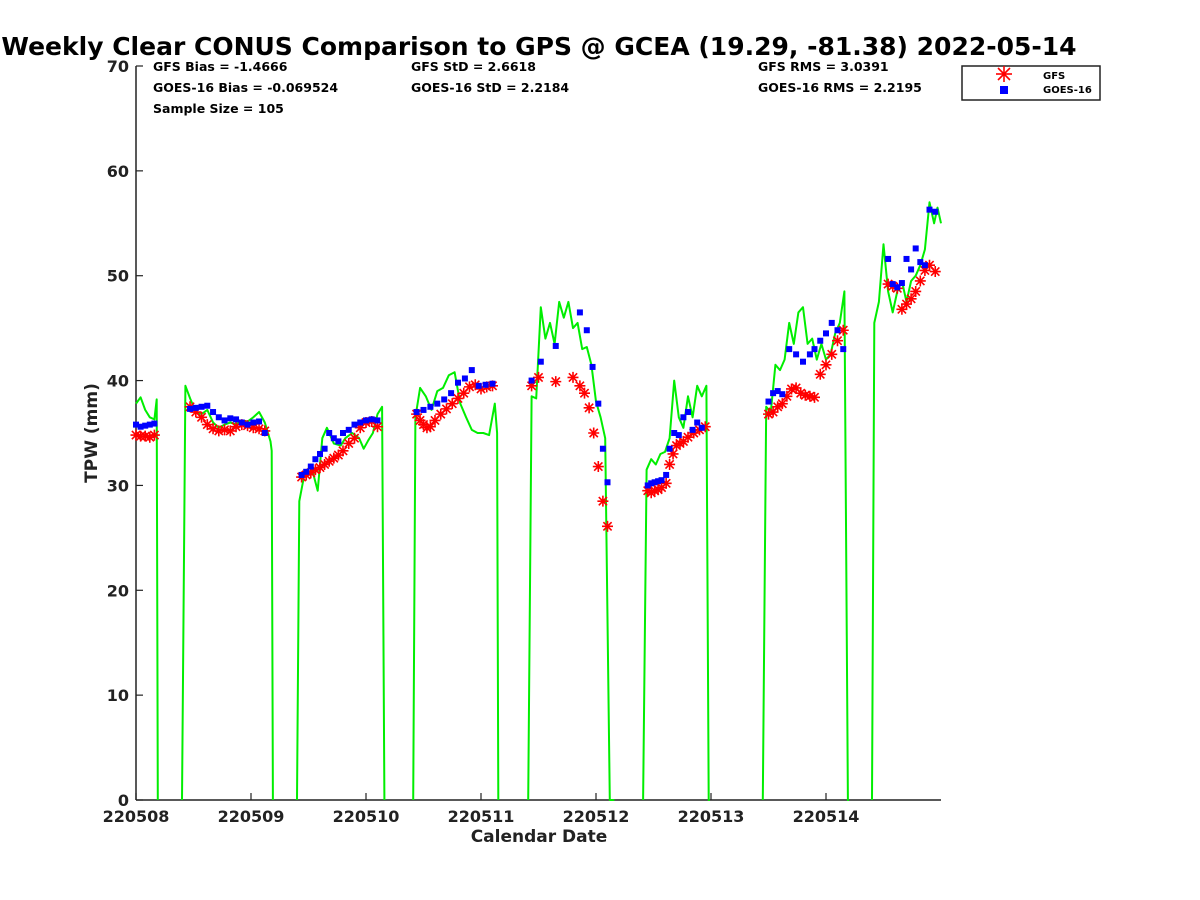 This screenshot has height=900, width=1200. Describe the element at coordinates (251, 816) in the screenshot. I see `x-tick-label: 220509` at that location.